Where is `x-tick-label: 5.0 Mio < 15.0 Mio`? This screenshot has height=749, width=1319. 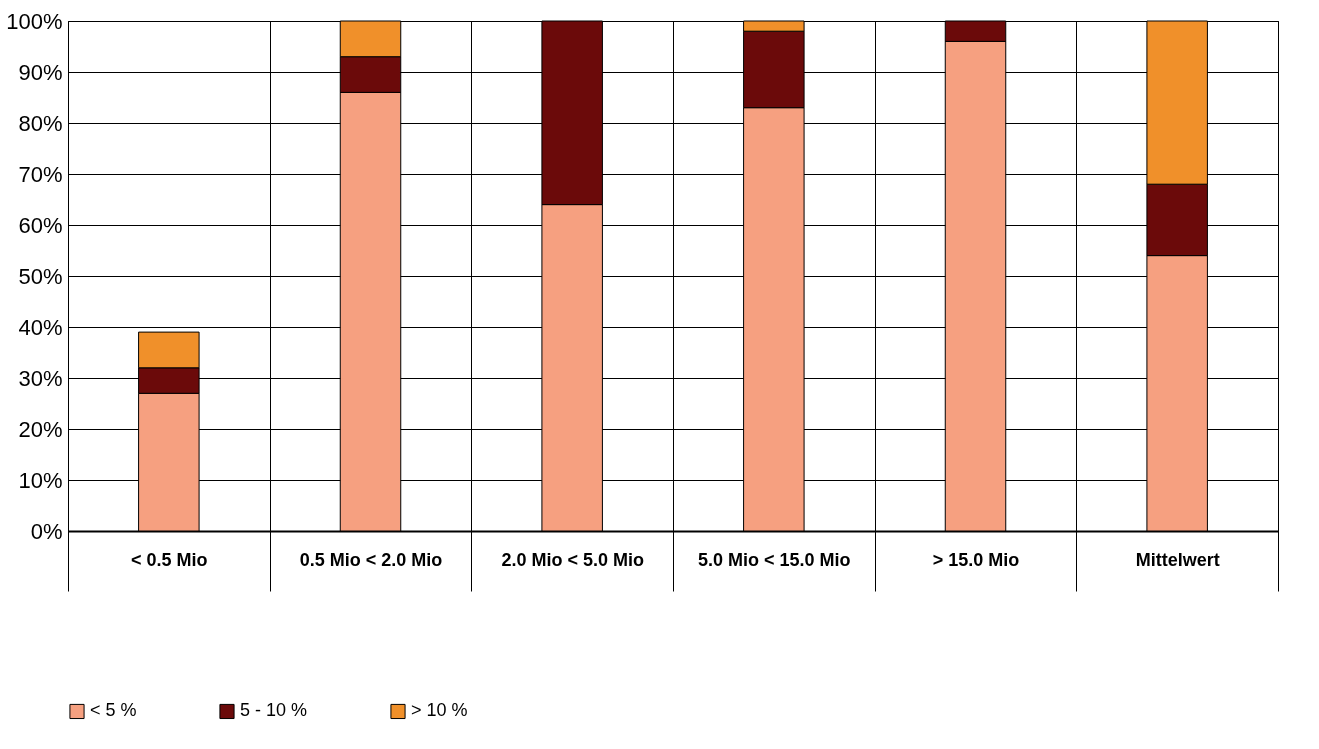
x-tick-label: 5.0 Mio < 15.0 Mio is located at coordinates (774, 559).